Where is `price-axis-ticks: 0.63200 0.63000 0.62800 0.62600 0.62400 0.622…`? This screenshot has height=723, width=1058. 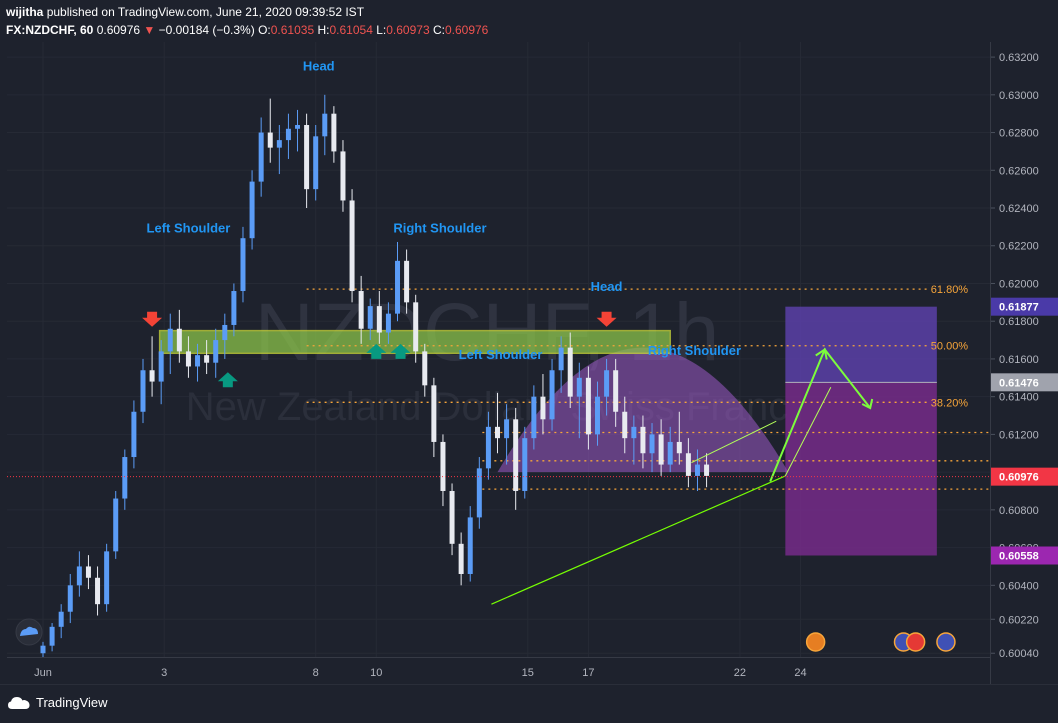 price-axis-ticks: 0.63200 0.63000 0.62800 0.62600 0.62400 0.622… is located at coordinates (1024, 356).